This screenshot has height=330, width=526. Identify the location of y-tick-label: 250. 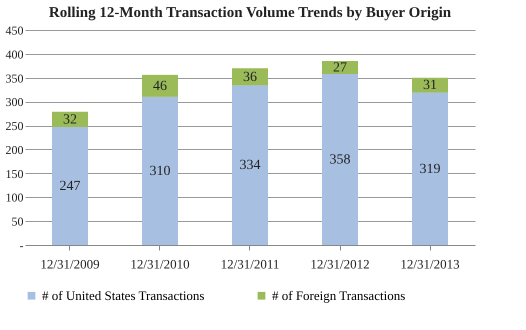
(15, 126).